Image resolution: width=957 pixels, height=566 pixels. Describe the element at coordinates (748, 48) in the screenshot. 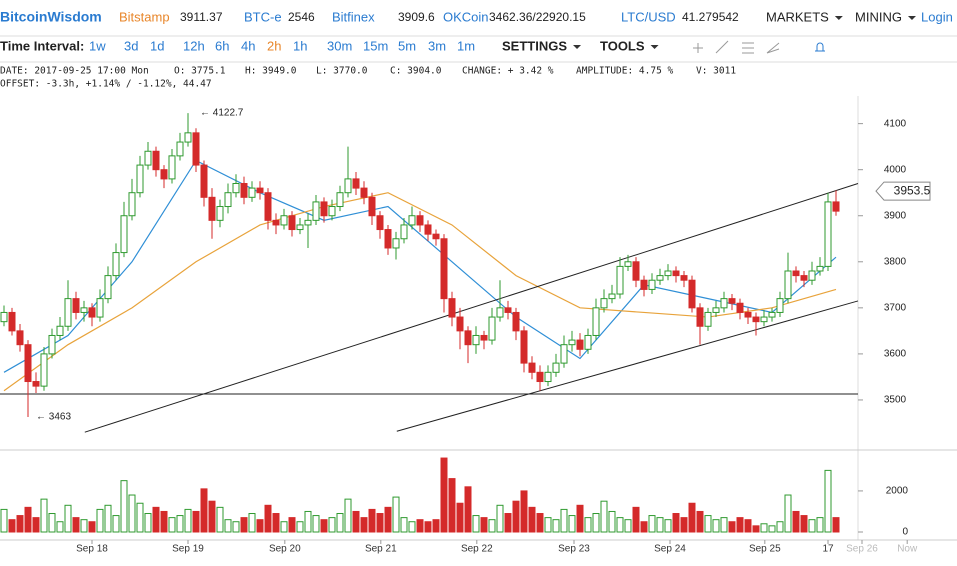

I see `tool-hlines` at that location.